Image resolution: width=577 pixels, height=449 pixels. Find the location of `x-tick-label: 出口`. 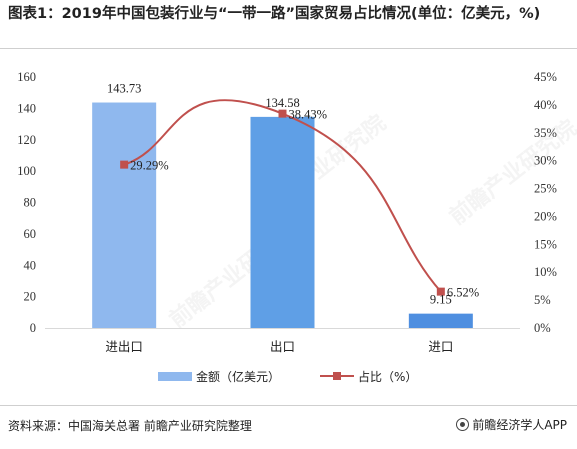

x-tick-label: 出口 is located at coordinates (282, 346).